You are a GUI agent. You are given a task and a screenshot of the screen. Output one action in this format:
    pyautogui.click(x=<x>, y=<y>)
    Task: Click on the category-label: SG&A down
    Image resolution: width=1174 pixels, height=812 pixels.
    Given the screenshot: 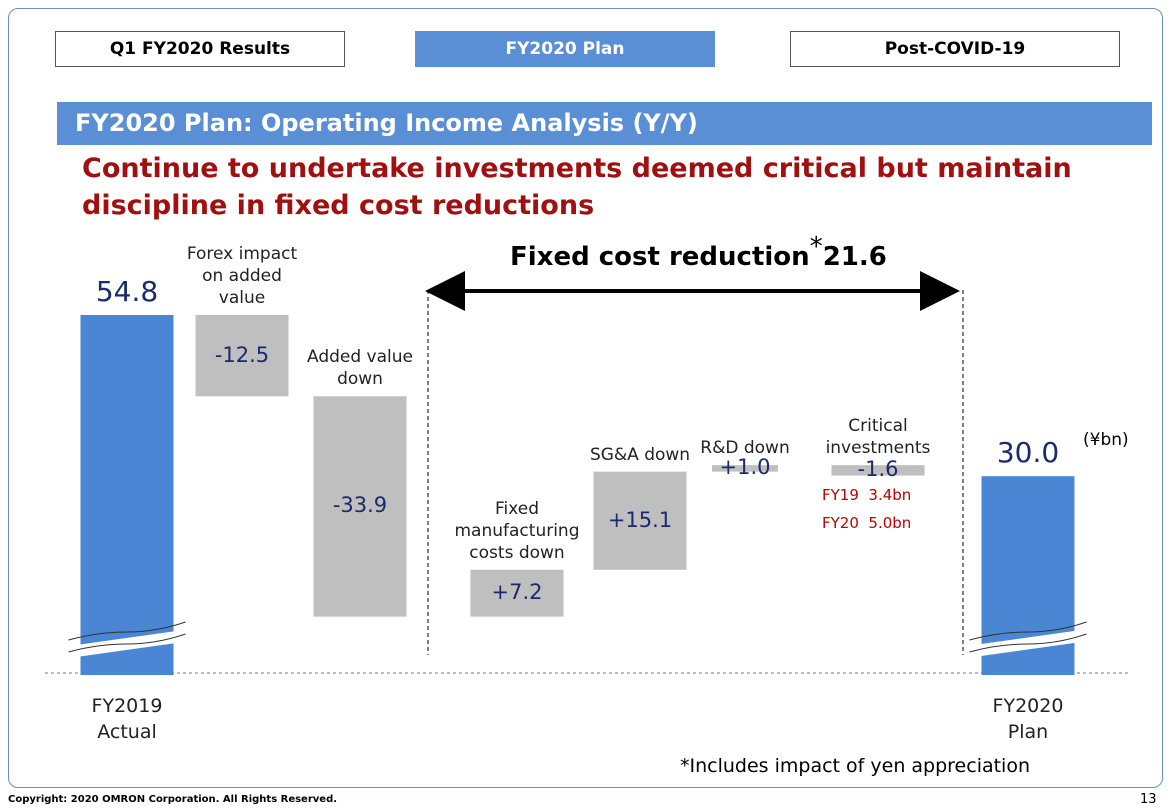 What is the action you would take?
    pyautogui.click(x=640, y=454)
    